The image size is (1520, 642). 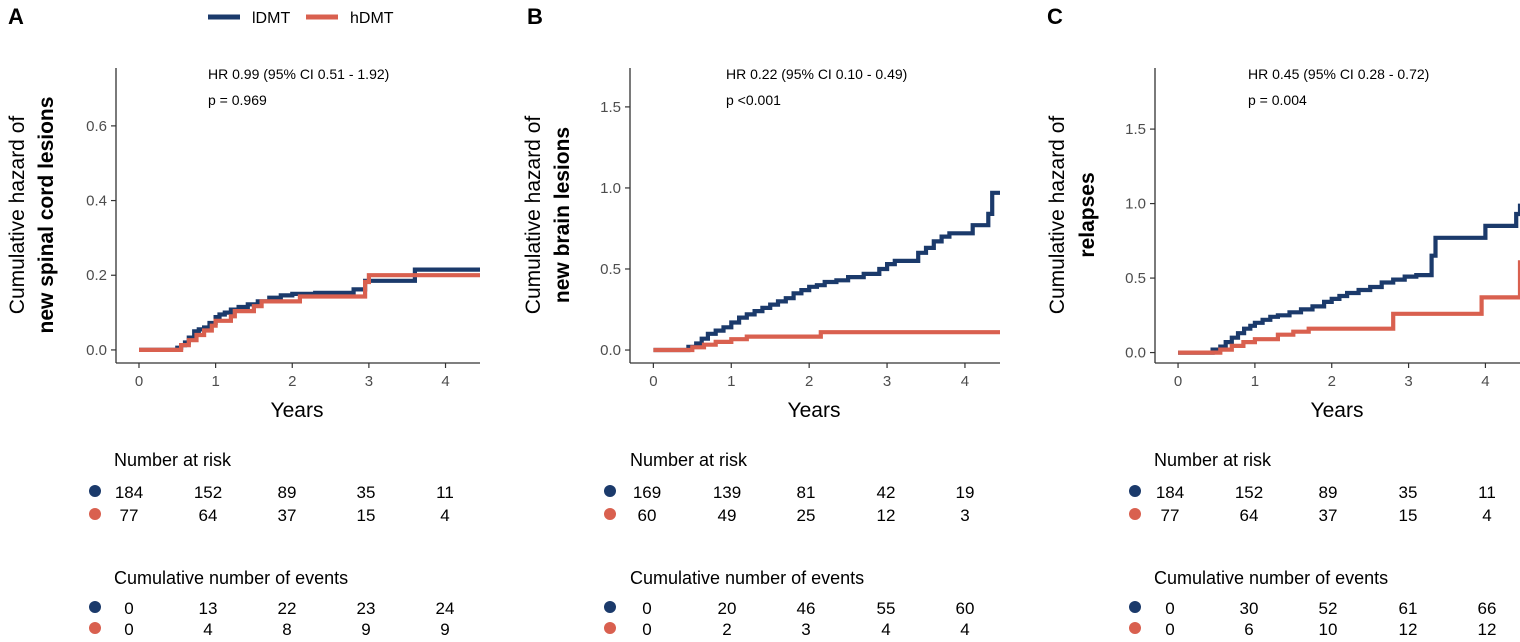 What do you see at coordinates (1248, 629) in the screenshot?
I see `events-cell: 6` at bounding box center [1248, 629].